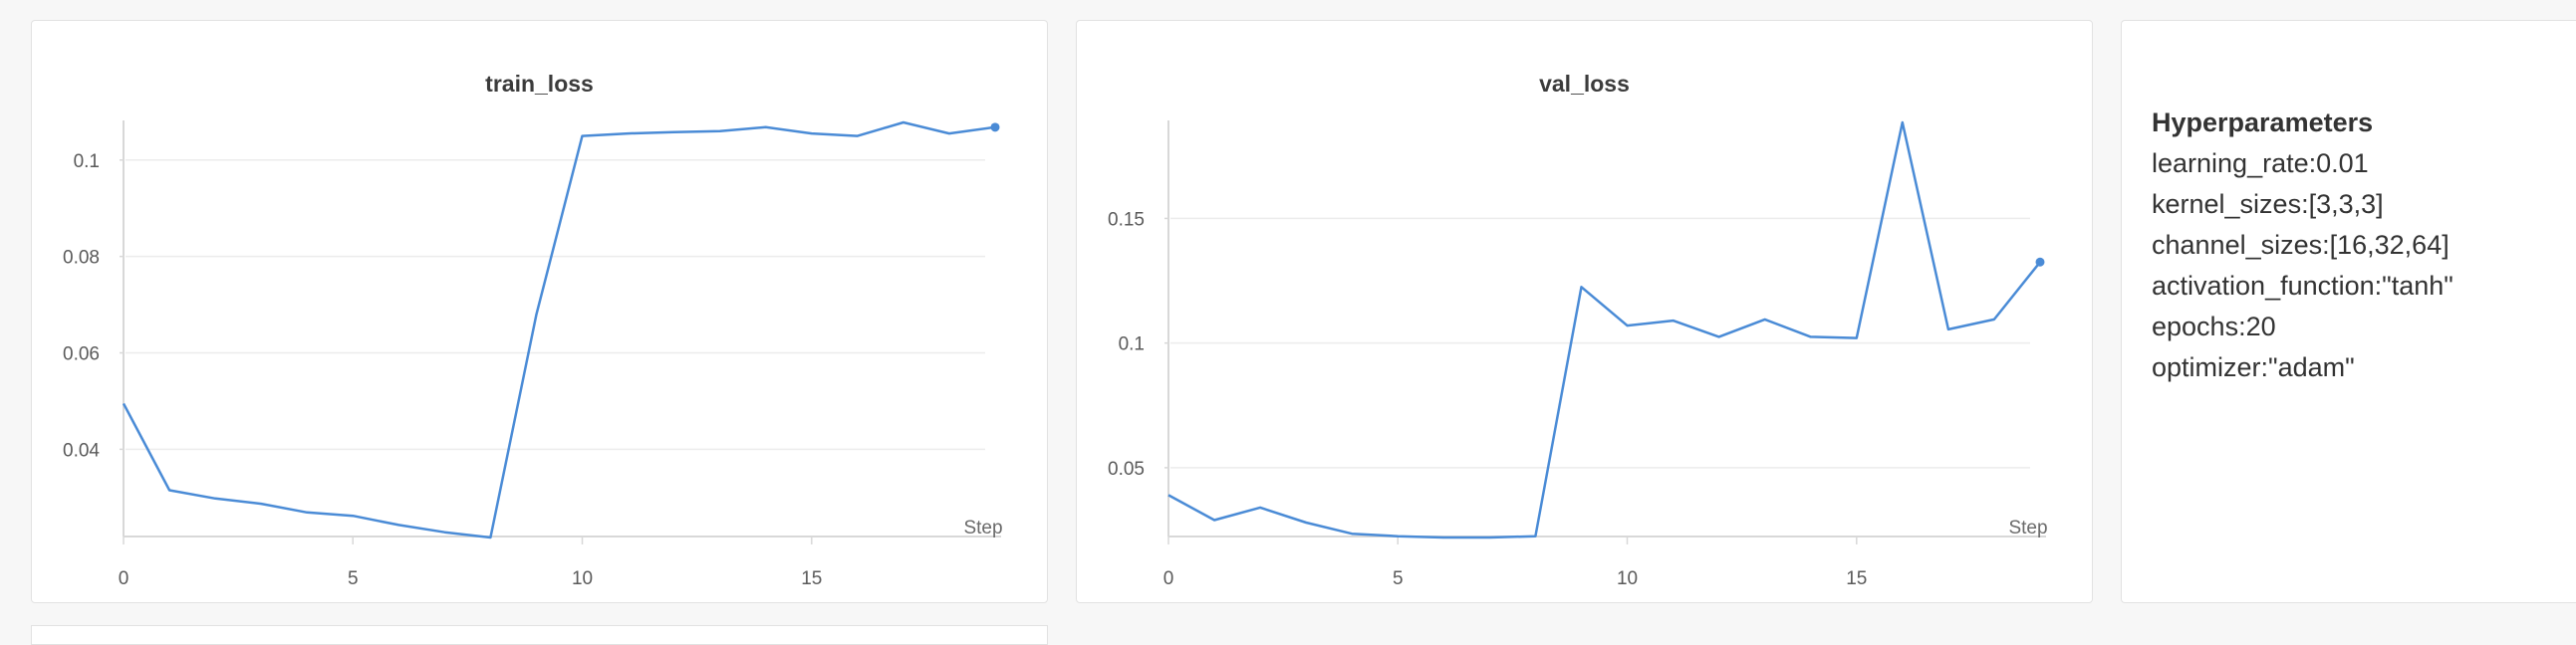 This screenshot has height=645, width=2576. What do you see at coordinates (2268, 204) in the screenshot?
I see `hyperparameter-line: kernel_sizes:[3,3,3]` at bounding box center [2268, 204].